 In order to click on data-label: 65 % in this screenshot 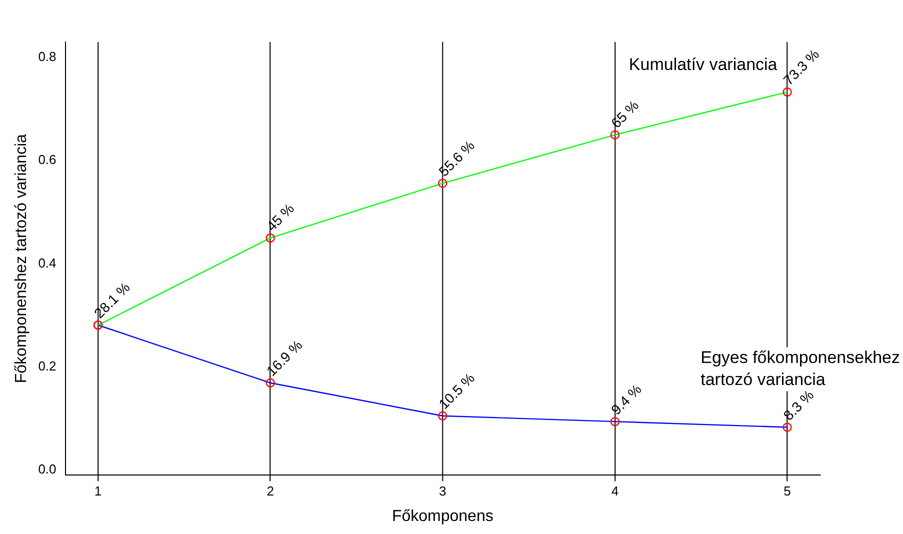, I will do `click(625, 114)`.